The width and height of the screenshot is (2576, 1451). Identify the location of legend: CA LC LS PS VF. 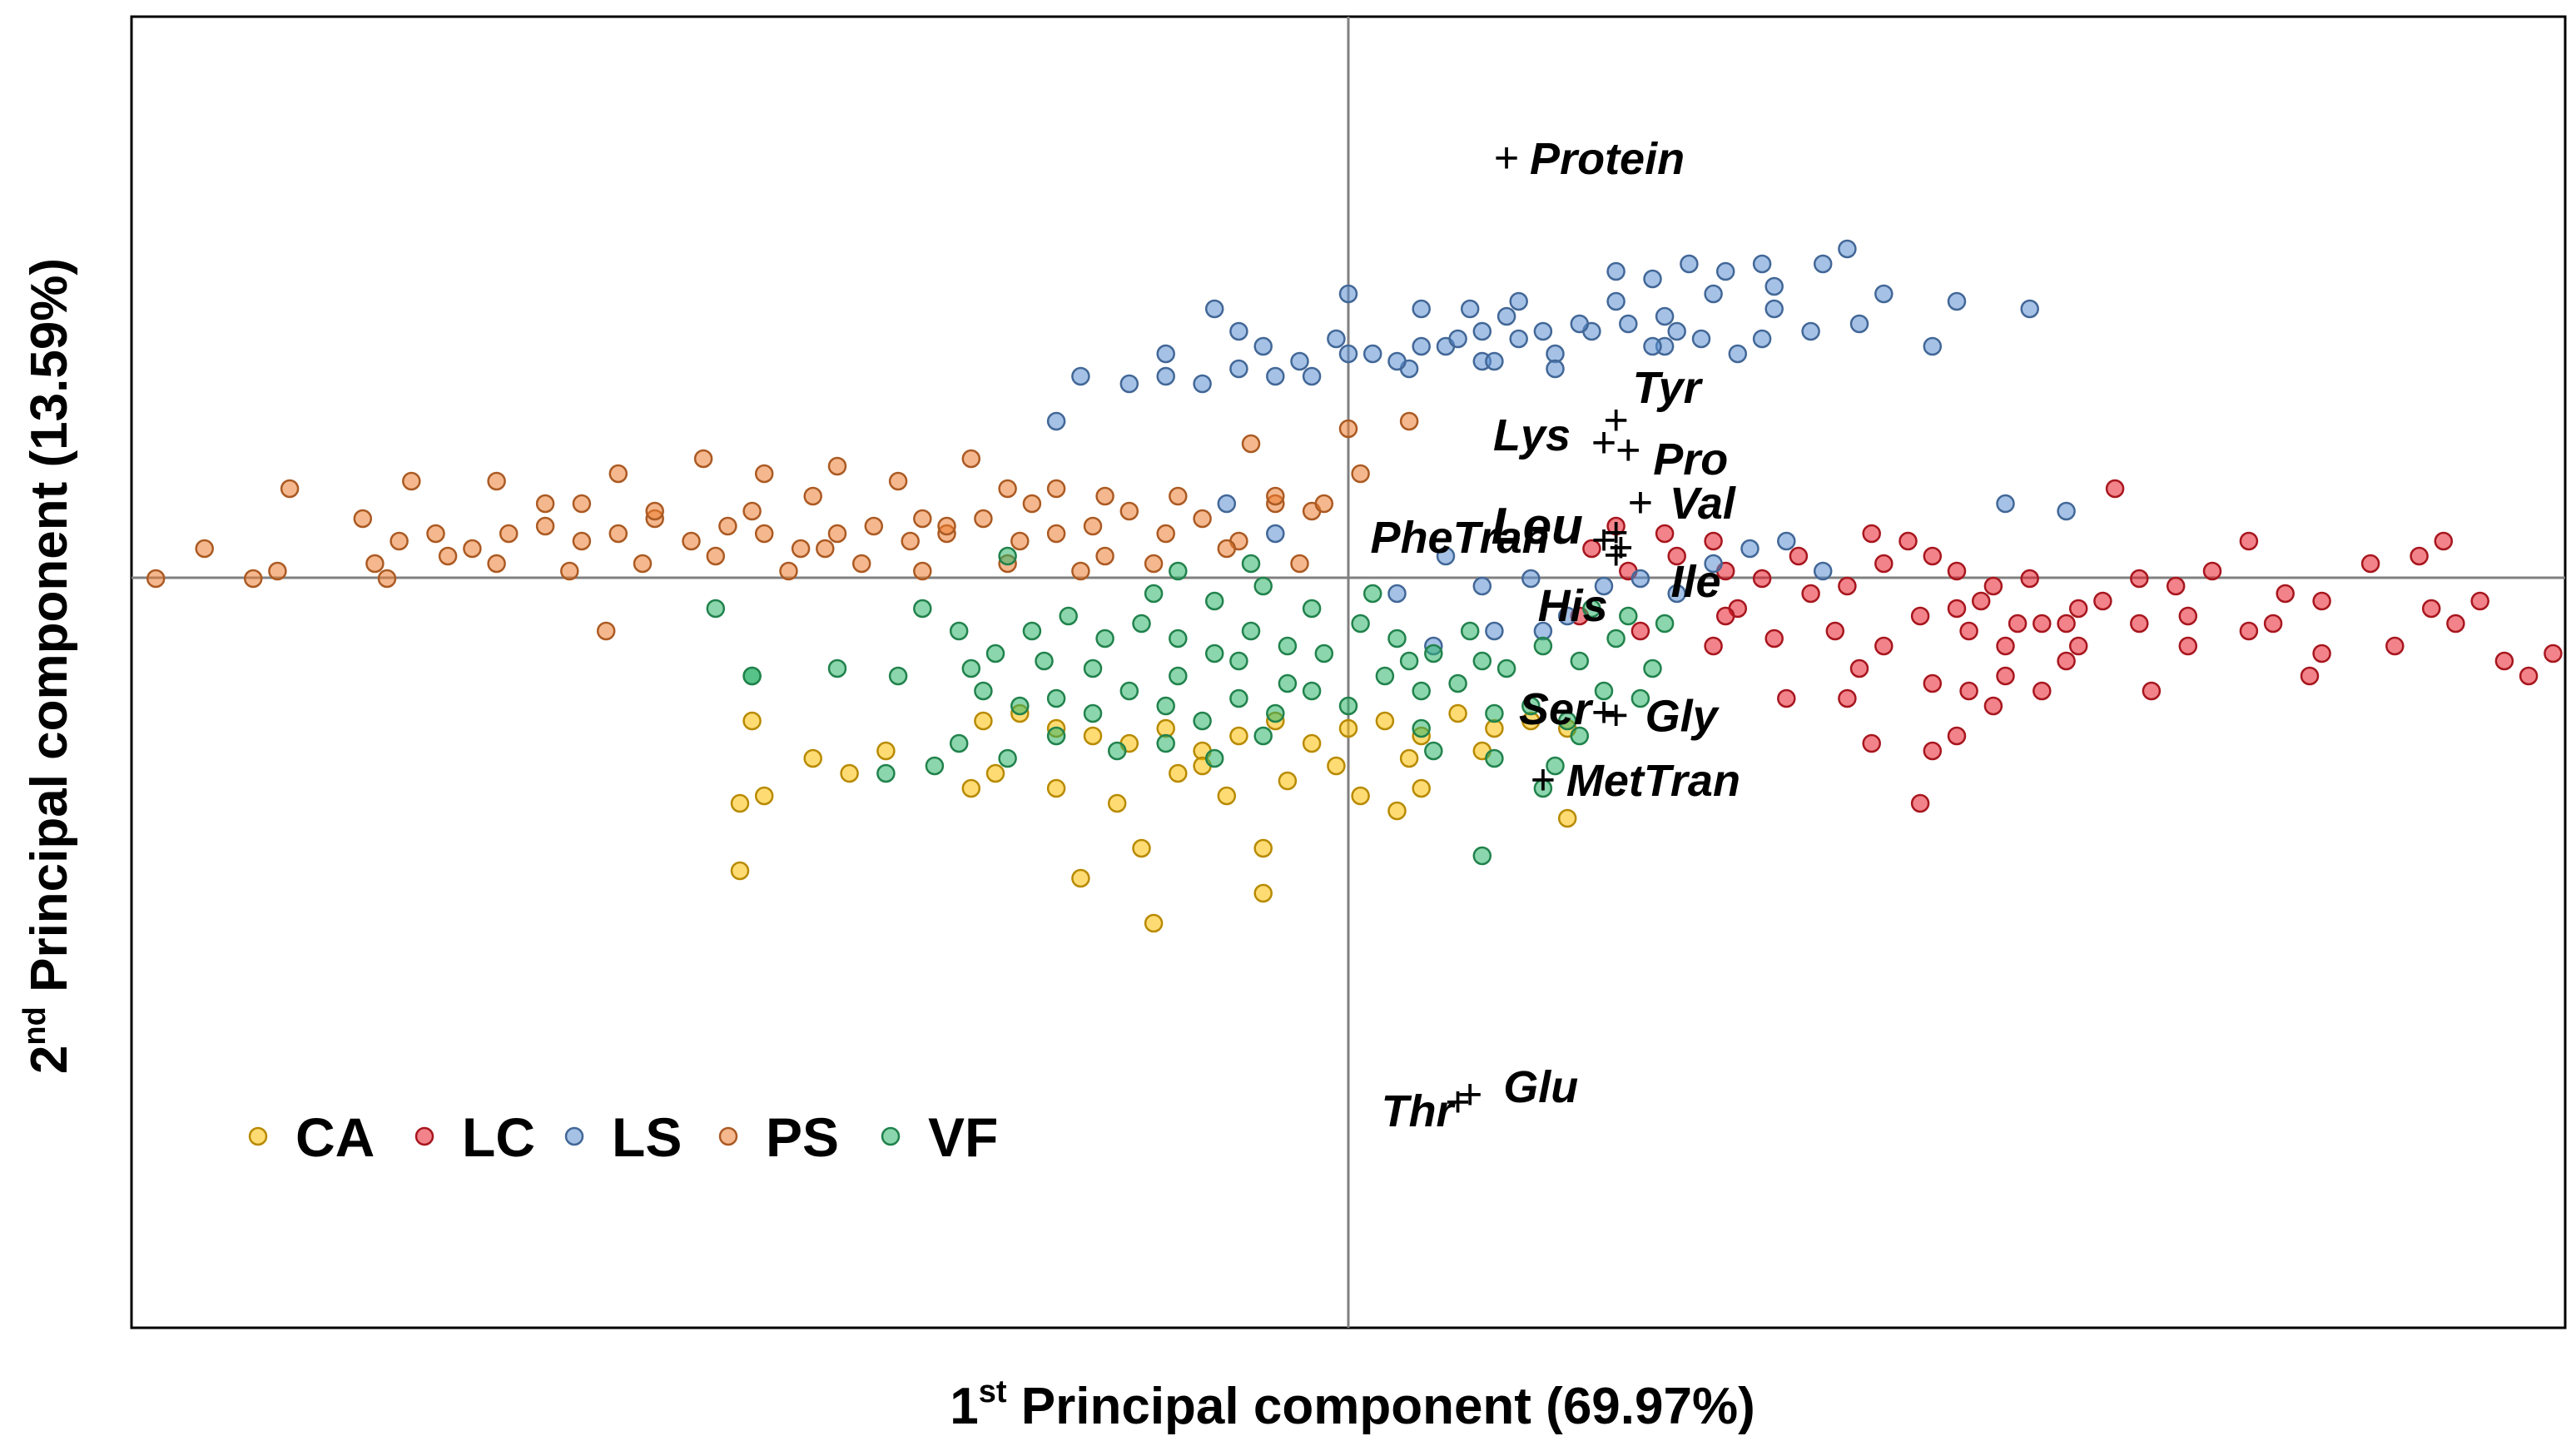
(623, 1137).